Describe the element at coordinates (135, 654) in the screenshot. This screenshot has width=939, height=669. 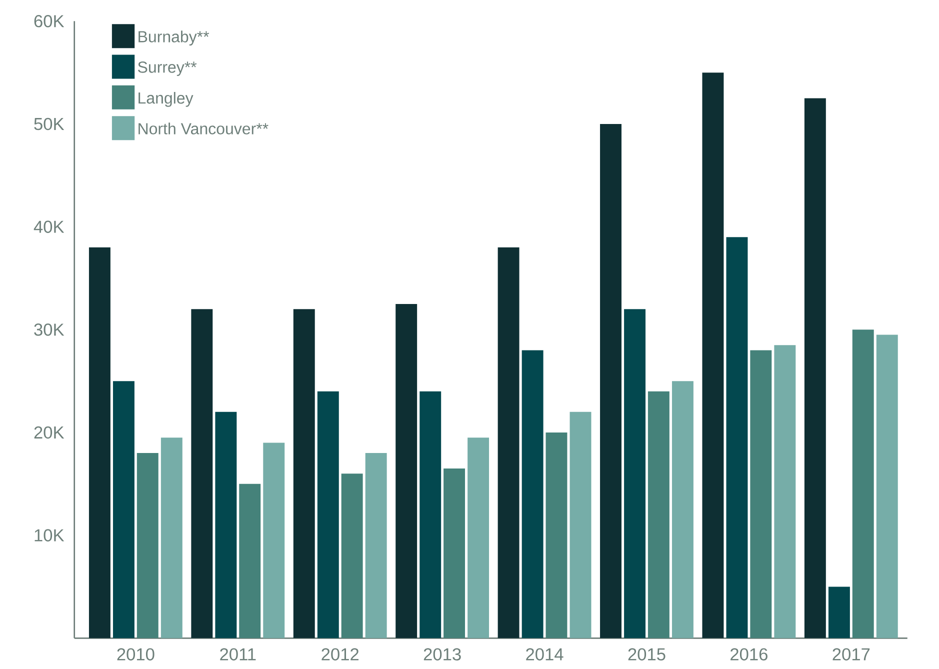
I see `x-tick-label: 2010` at that location.